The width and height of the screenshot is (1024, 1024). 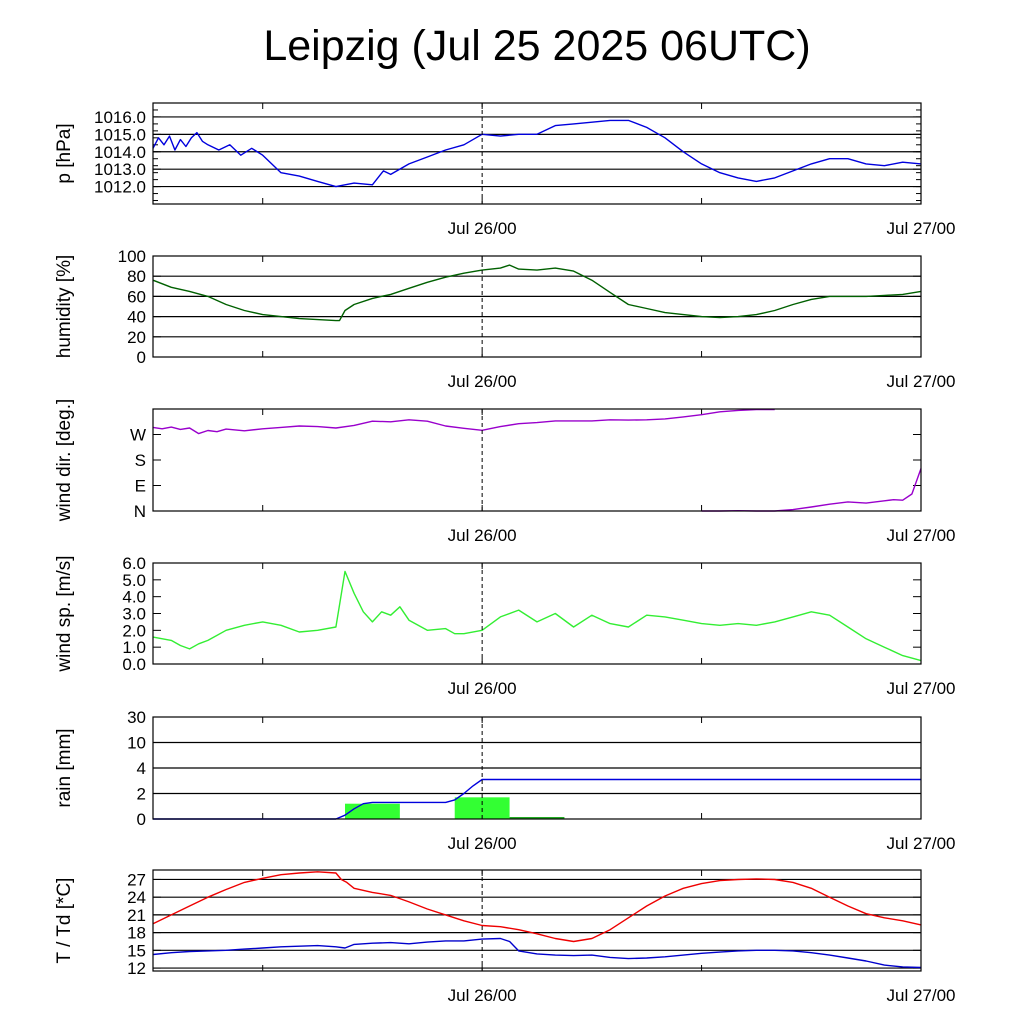 What do you see at coordinates (134, 647) in the screenshot?
I see `y-tick-label: 1.0` at bounding box center [134, 647].